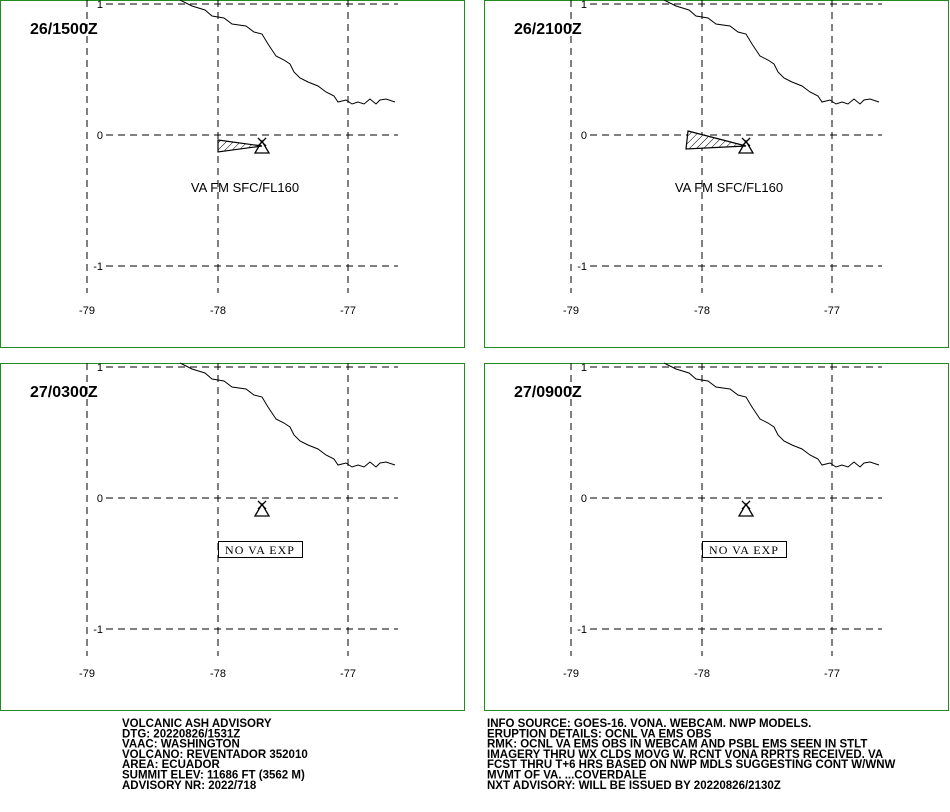  What do you see at coordinates (64, 392) in the screenshot?
I see `valid-time: 27/0300Z` at bounding box center [64, 392].